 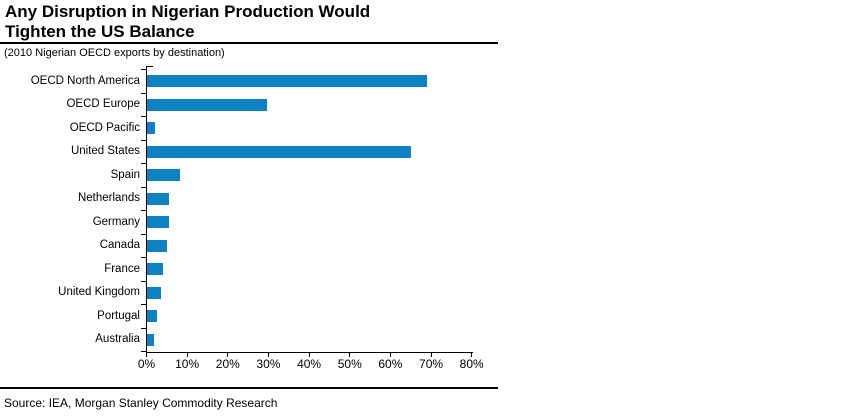 I want to click on footer-divider, so click(x=249, y=388).